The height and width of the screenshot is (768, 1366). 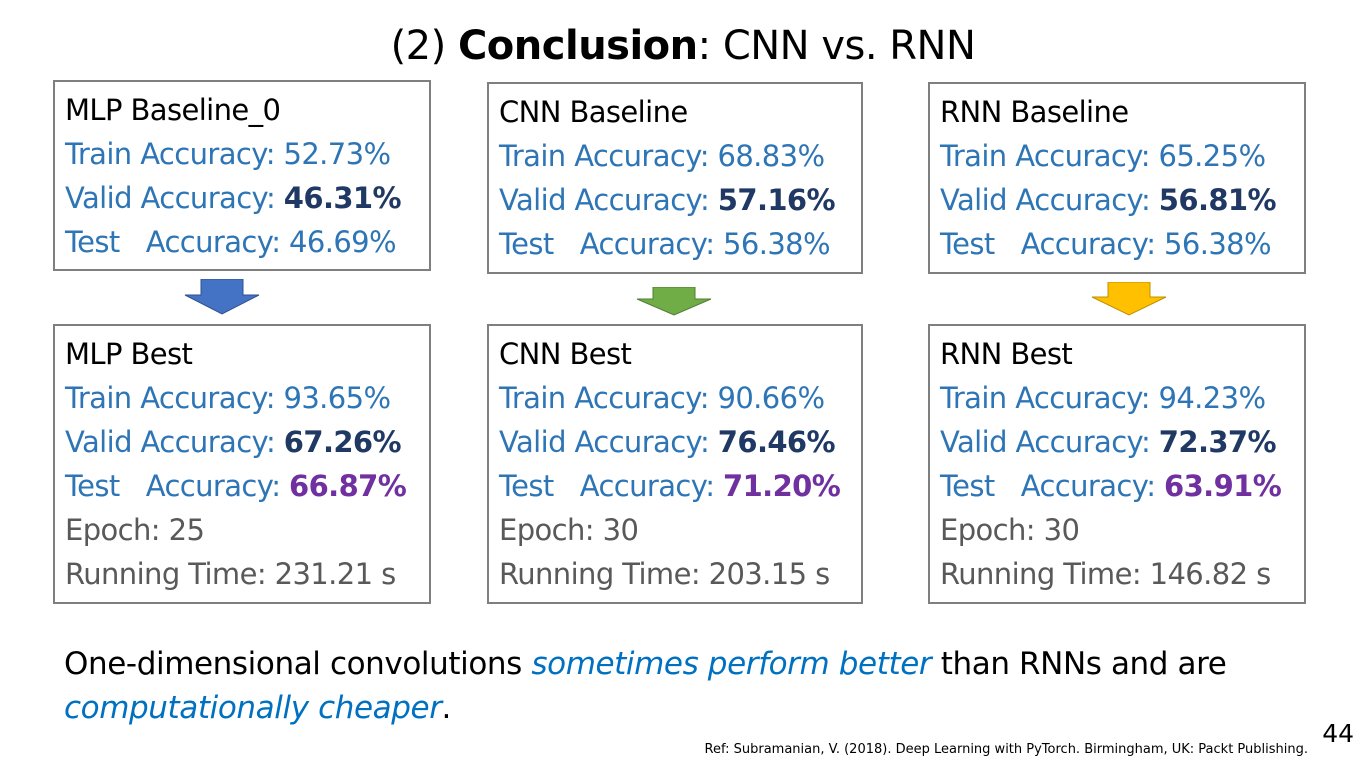 I want to click on valid-accuracy: Valid Accuracy: 76.46%, so click(x=667, y=442).